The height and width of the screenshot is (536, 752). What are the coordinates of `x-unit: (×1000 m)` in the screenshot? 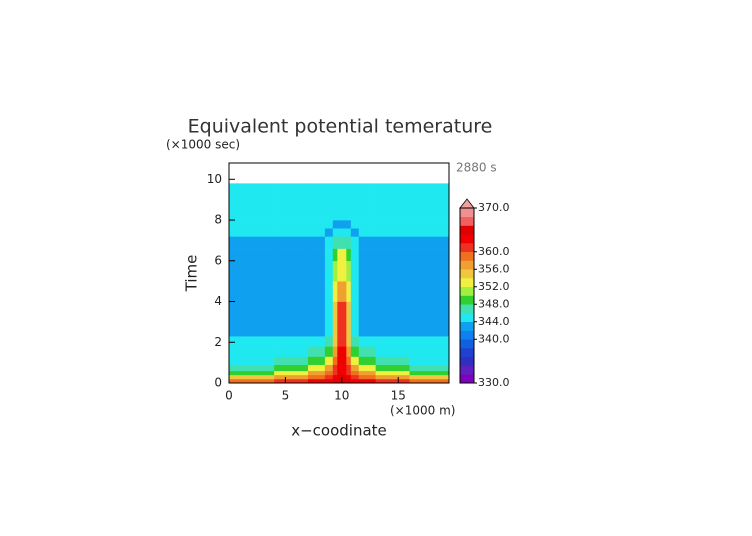 It's located at (422, 411).